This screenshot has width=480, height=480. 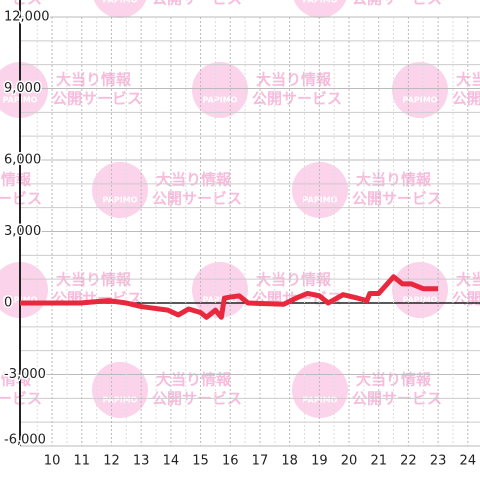 I want to click on x-tick-label: 23, so click(x=438, y=461).